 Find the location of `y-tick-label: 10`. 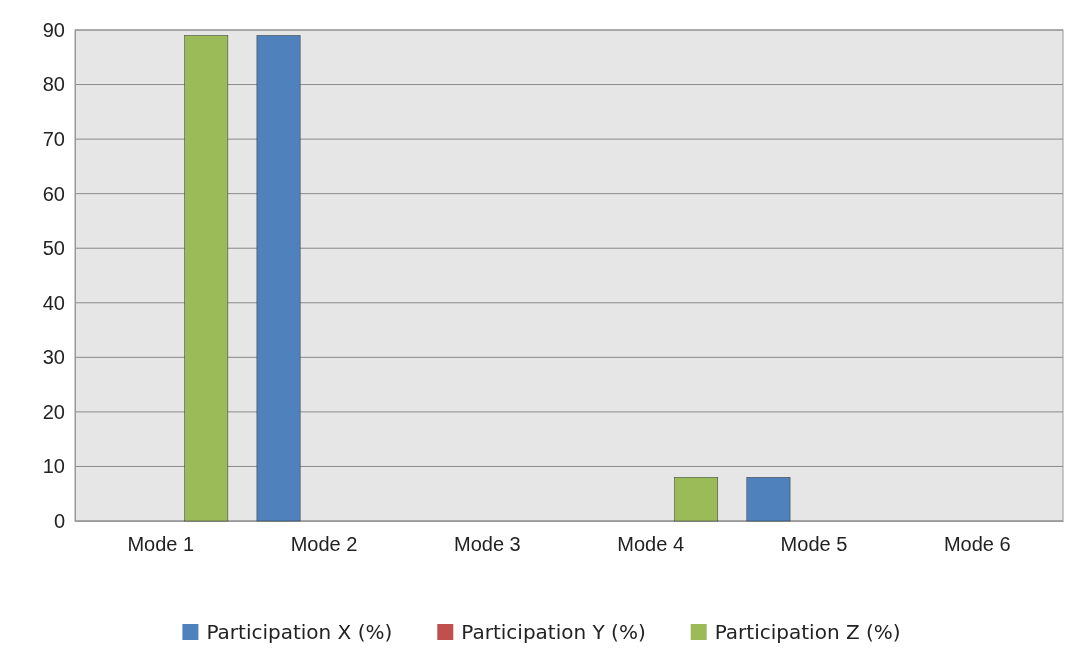

y-tick-label: 10 is located at coordinates (53, 466).